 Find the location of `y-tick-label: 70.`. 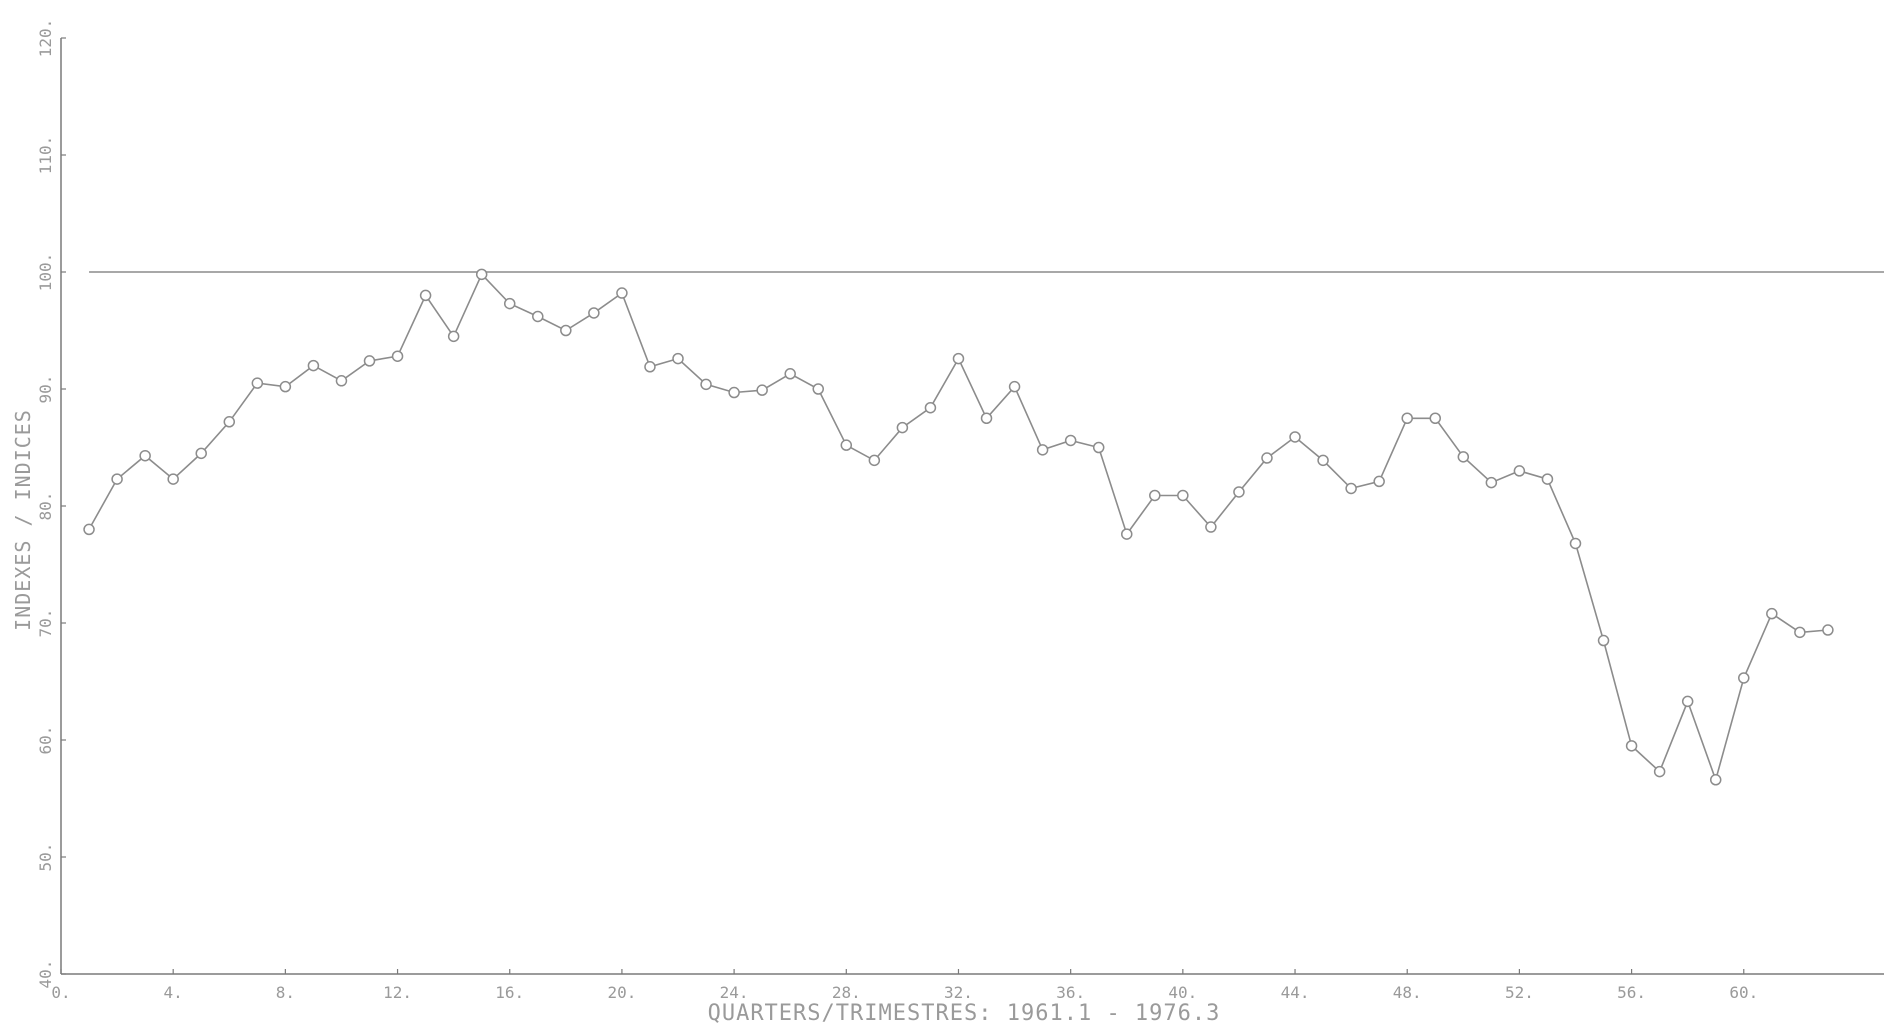

y-tick-label: 70. is located at coordinates (45, 623).